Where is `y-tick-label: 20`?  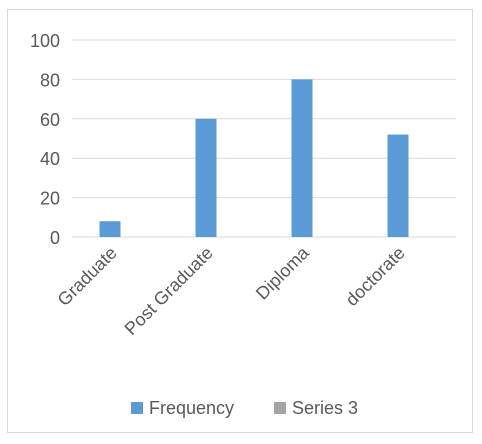
y-tick-label: 20 is located at coordinates (50, 199).